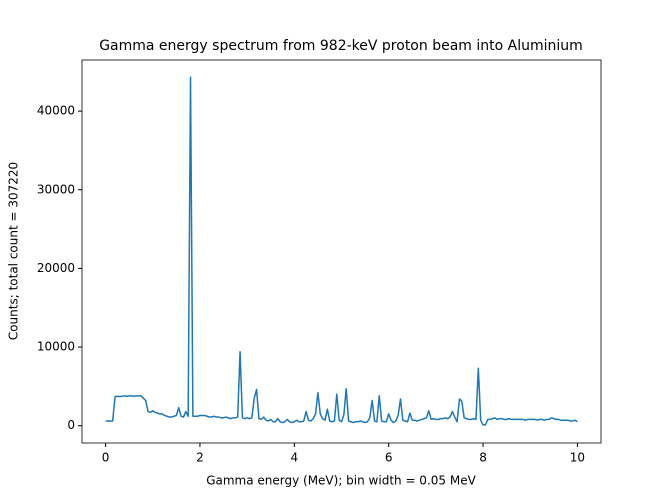  What do you see at coordinates (14, 251) in the screenshot?
I see `y-axis-label: Counts; total count = 307220` at bounding box center [14, 251].